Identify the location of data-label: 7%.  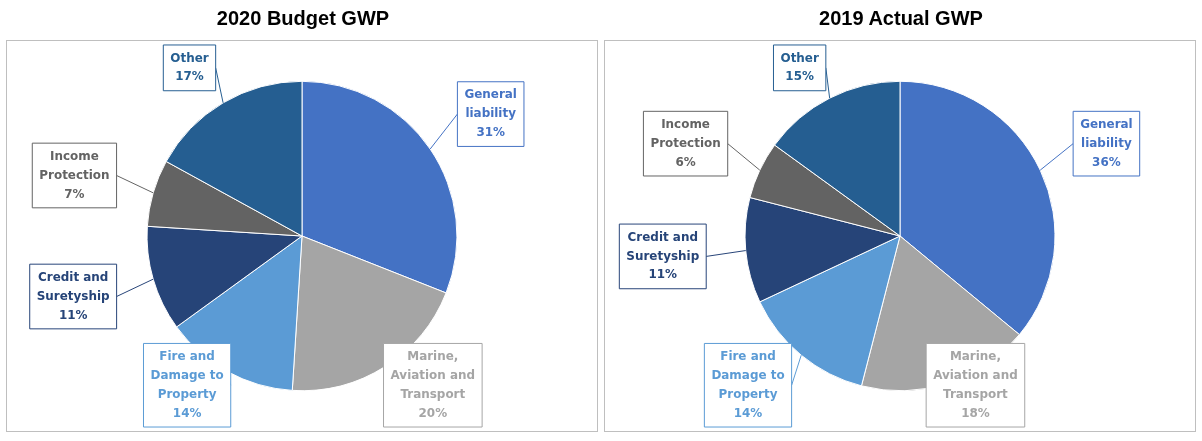
(74, 193).